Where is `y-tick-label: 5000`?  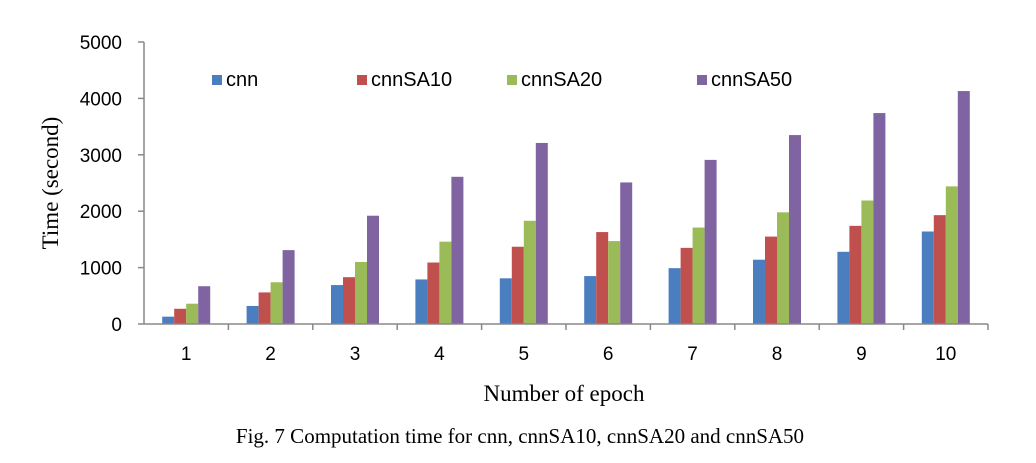 y-tick-label: 5000 is located at coordinates (101, 43).